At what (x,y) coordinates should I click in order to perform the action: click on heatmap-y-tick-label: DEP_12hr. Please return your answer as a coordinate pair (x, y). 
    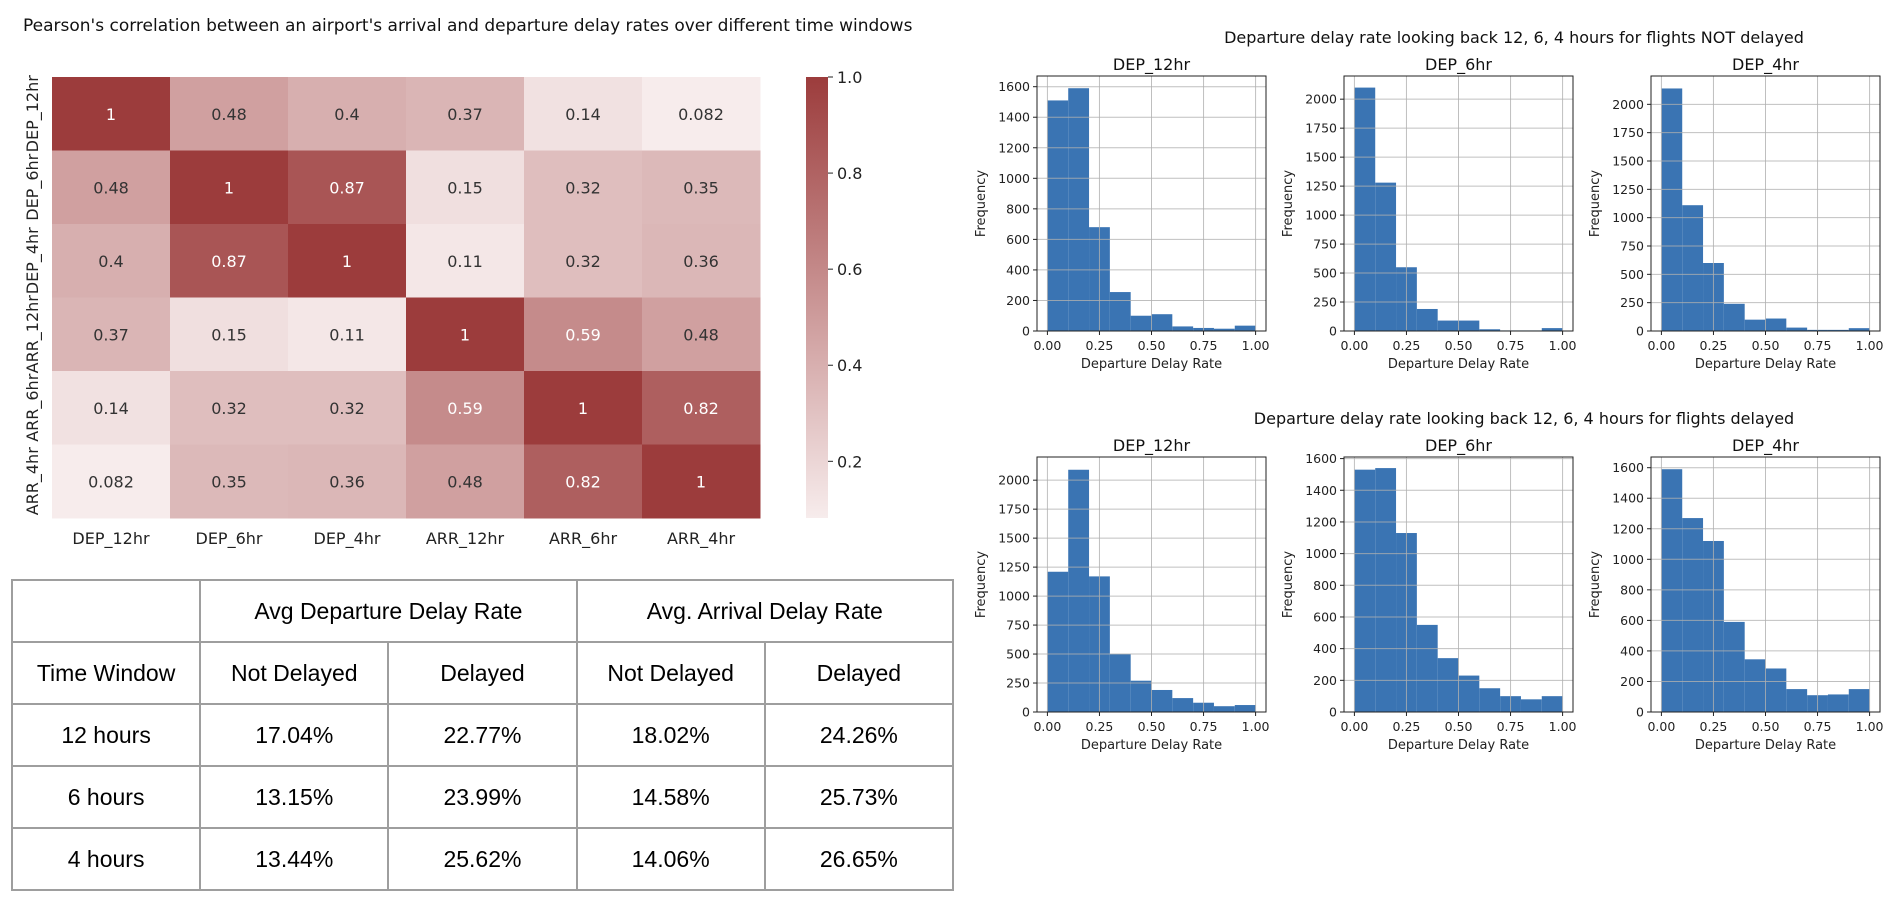
    Looking at the image, I should click on (33, 114).